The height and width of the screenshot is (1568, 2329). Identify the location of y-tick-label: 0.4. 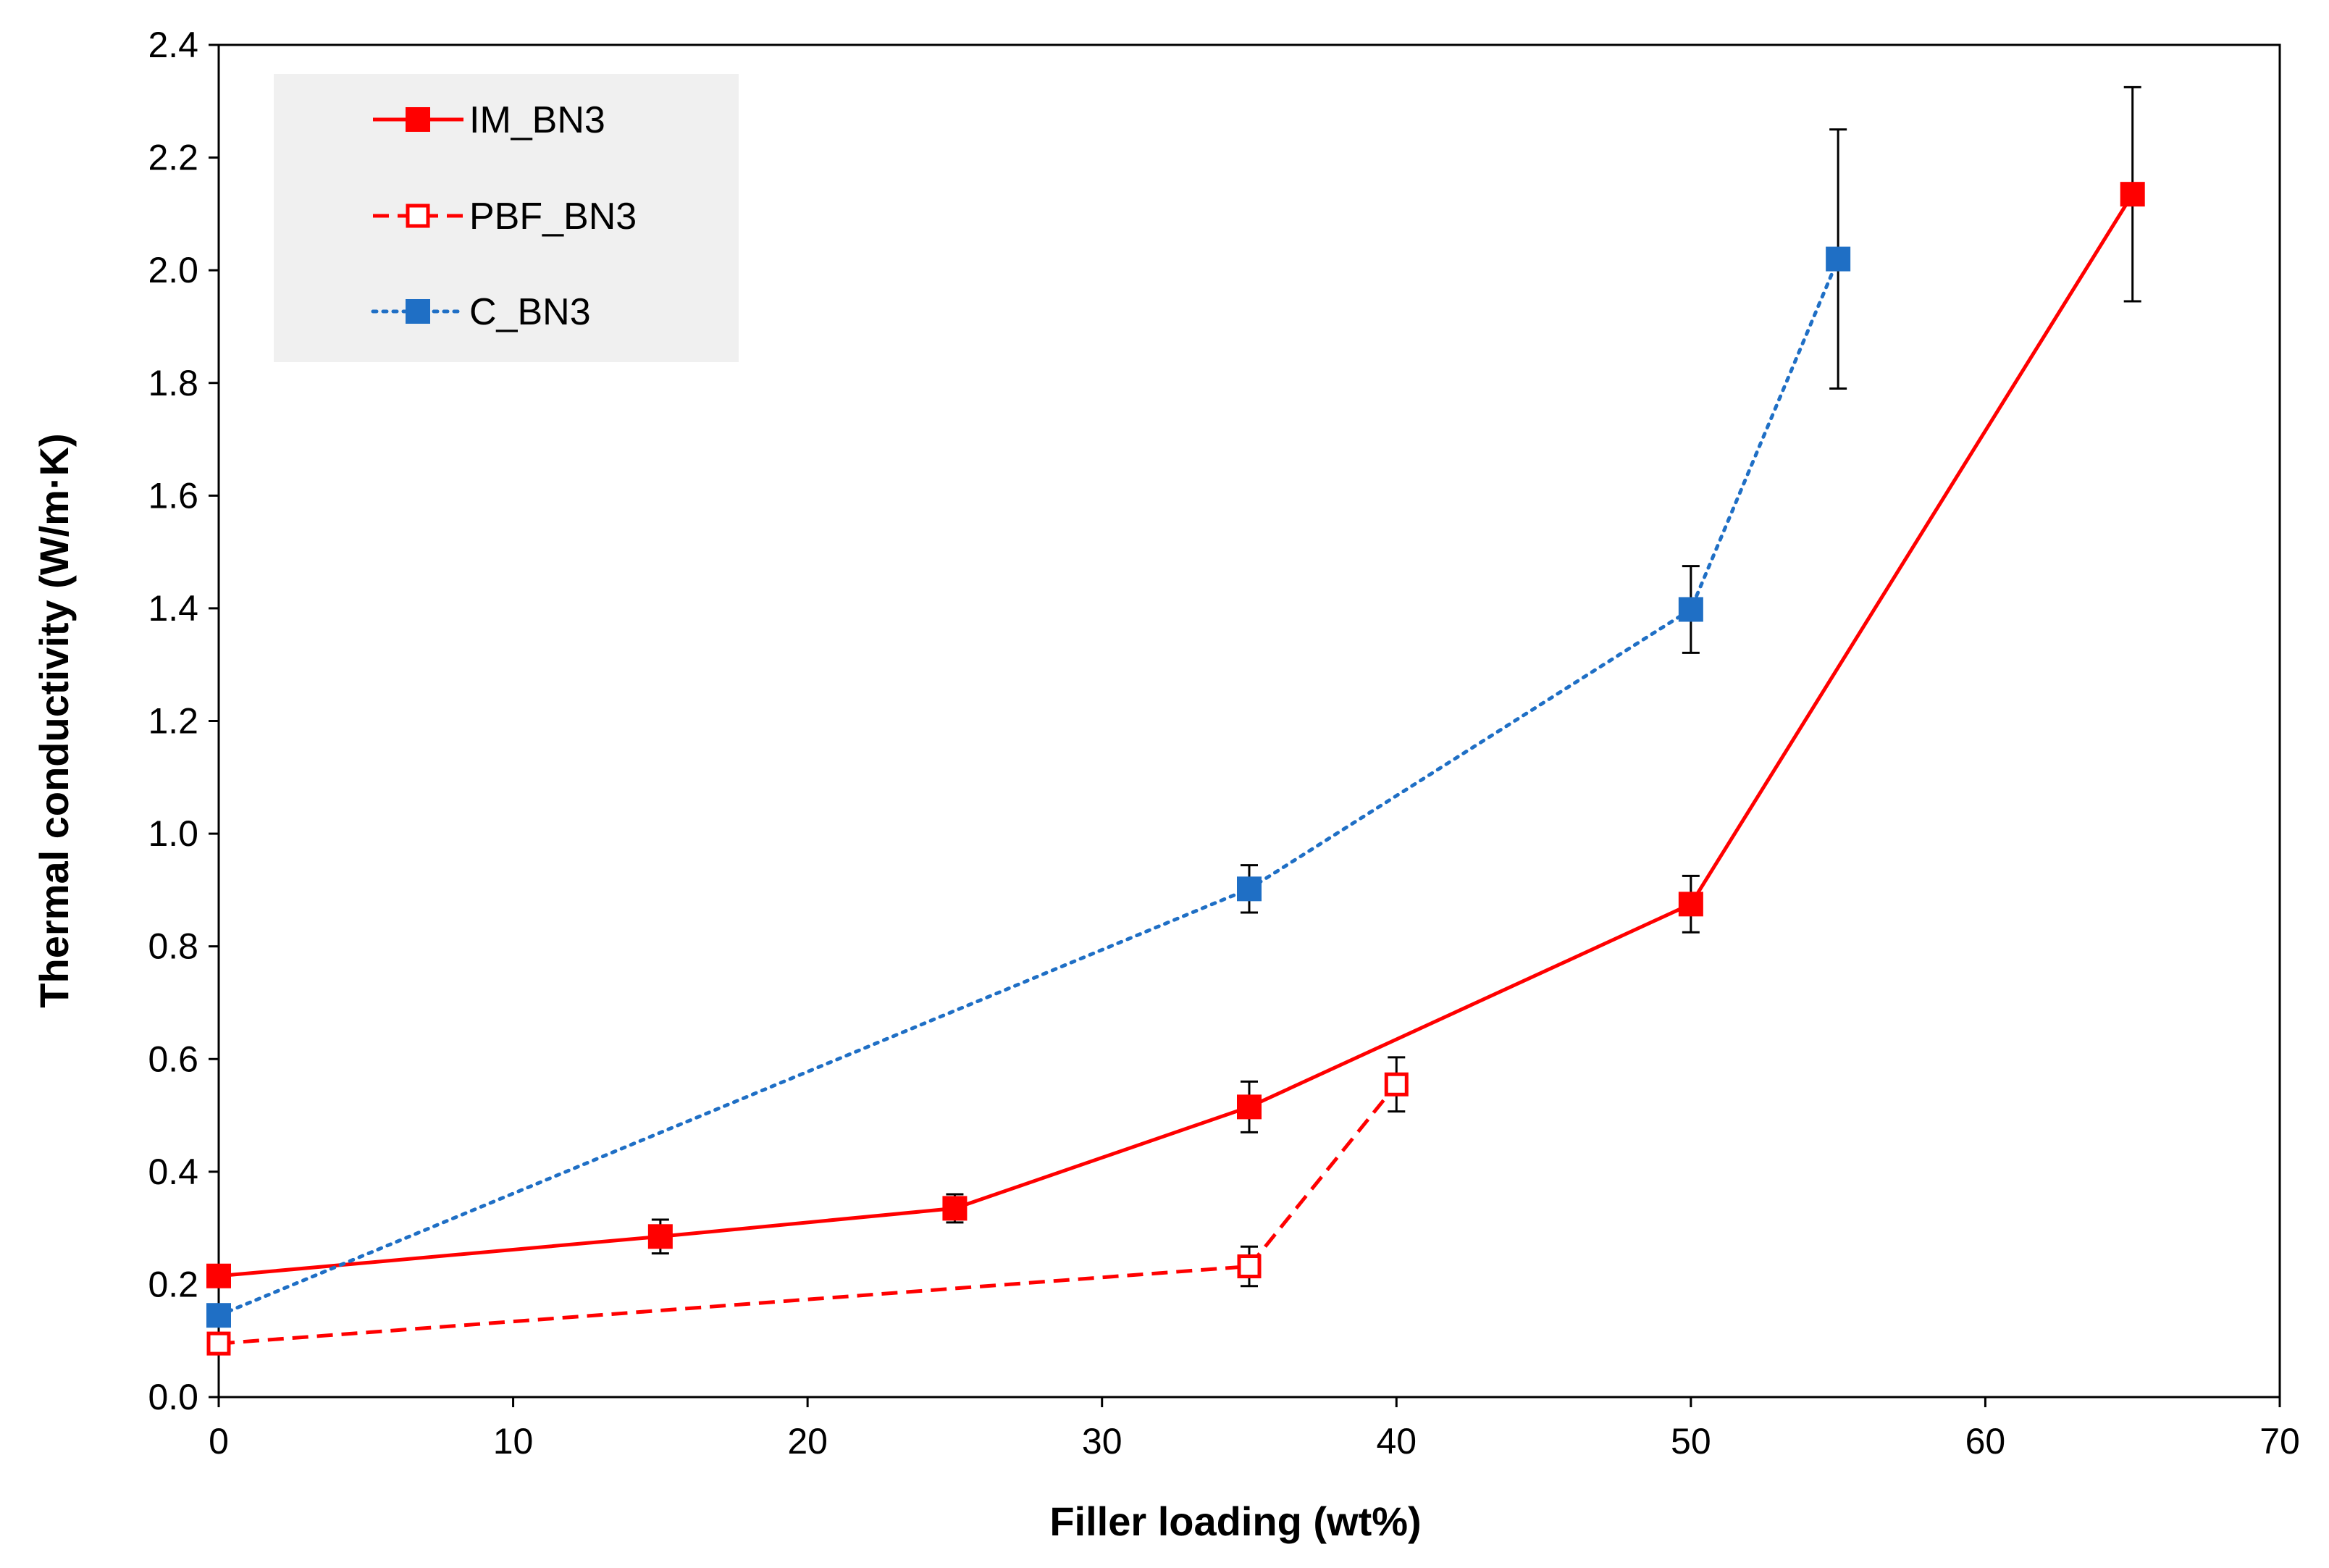
(173, 1172).